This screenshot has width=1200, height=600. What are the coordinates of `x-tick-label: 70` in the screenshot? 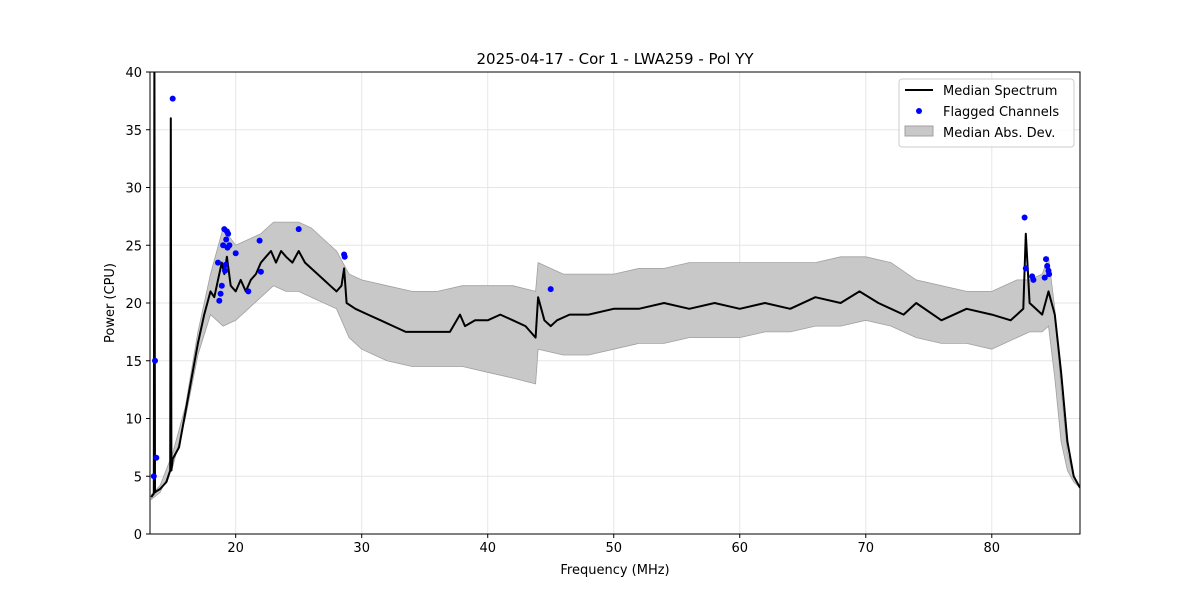 It's located at (865, 548).